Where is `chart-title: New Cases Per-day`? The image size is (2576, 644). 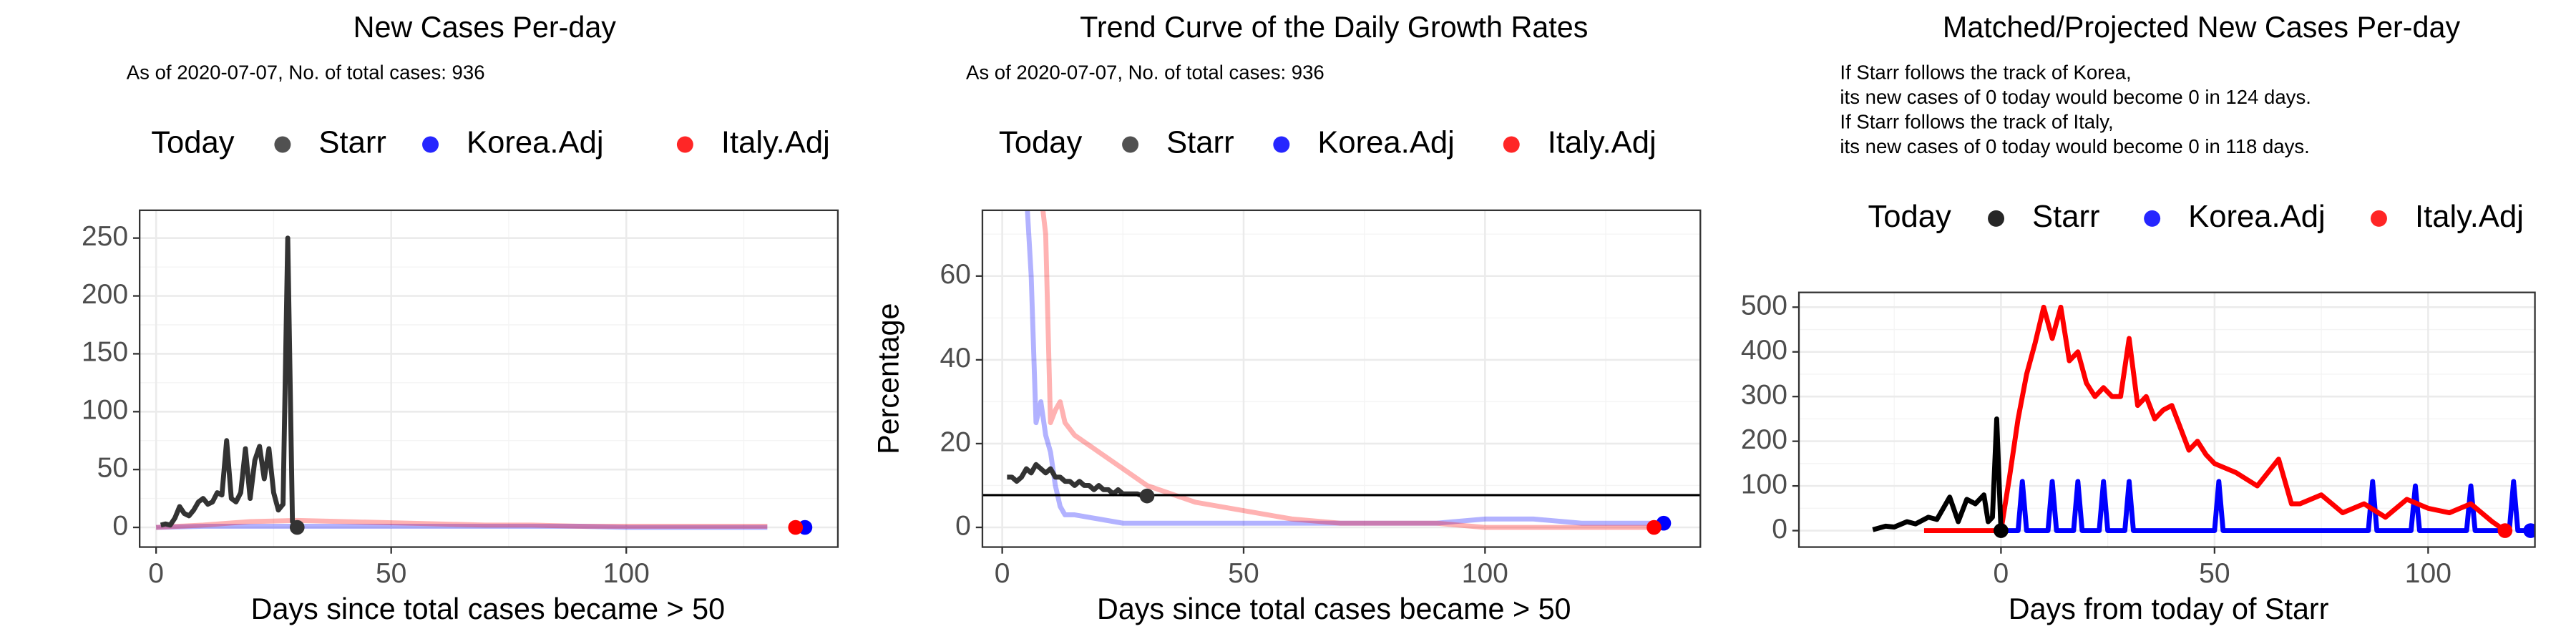
chart-title: New Cases Per-day is located at coordinates (485, 27).